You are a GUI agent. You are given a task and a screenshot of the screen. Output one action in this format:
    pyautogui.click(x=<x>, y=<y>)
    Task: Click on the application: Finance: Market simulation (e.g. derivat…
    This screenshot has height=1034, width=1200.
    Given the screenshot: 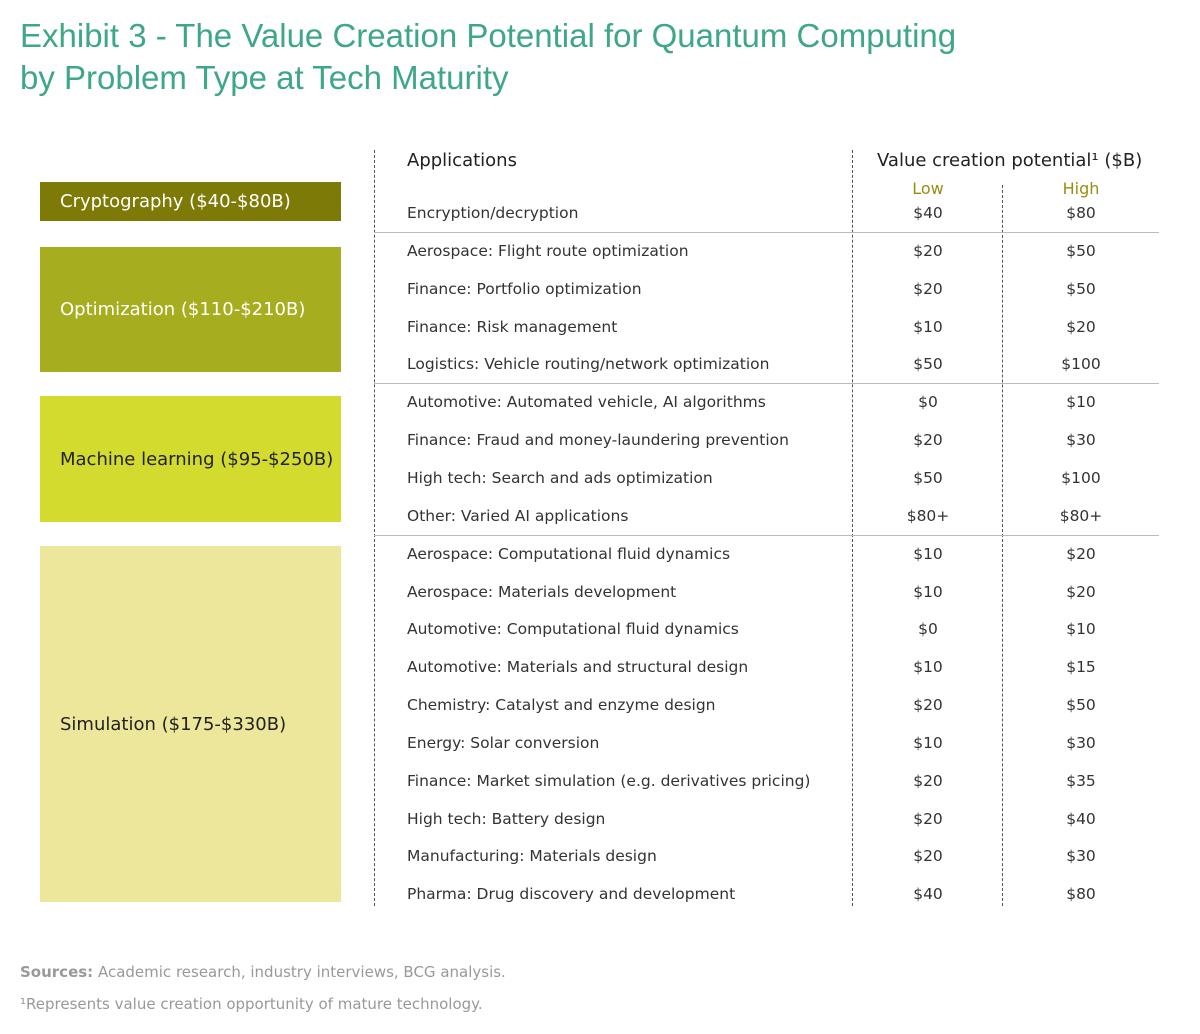 What is the action you would take?
    pyautogui.click(x=609, y=780)
    